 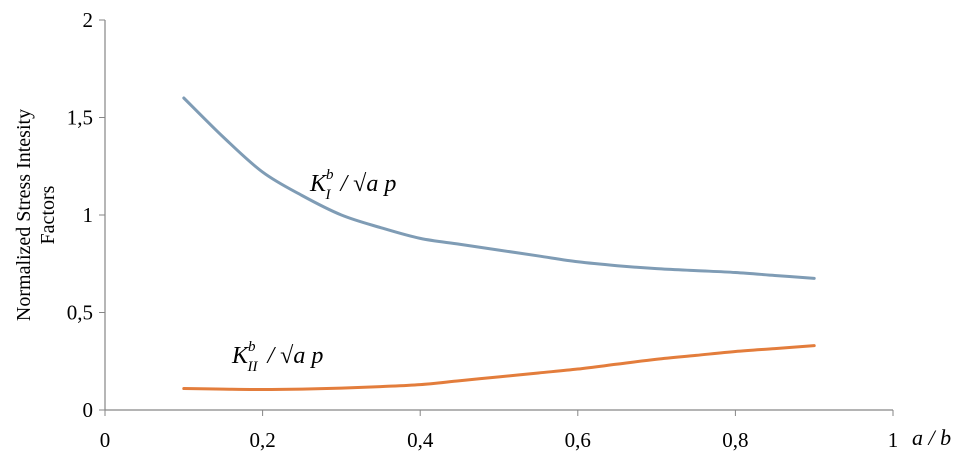 What do you see at coordinates (931, 437) in the screenshot?
I see `x-axis-label: a / b` at bounding box center [931, 437].